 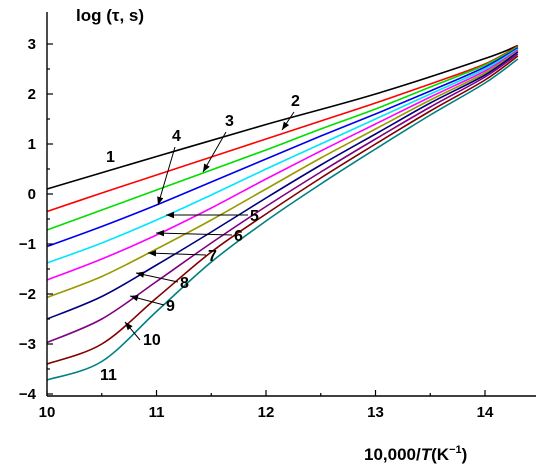 What do you see at coordinates (160, 200) in the screenshot?
I see `pointer-4-head` at bounding box center [160, 200].